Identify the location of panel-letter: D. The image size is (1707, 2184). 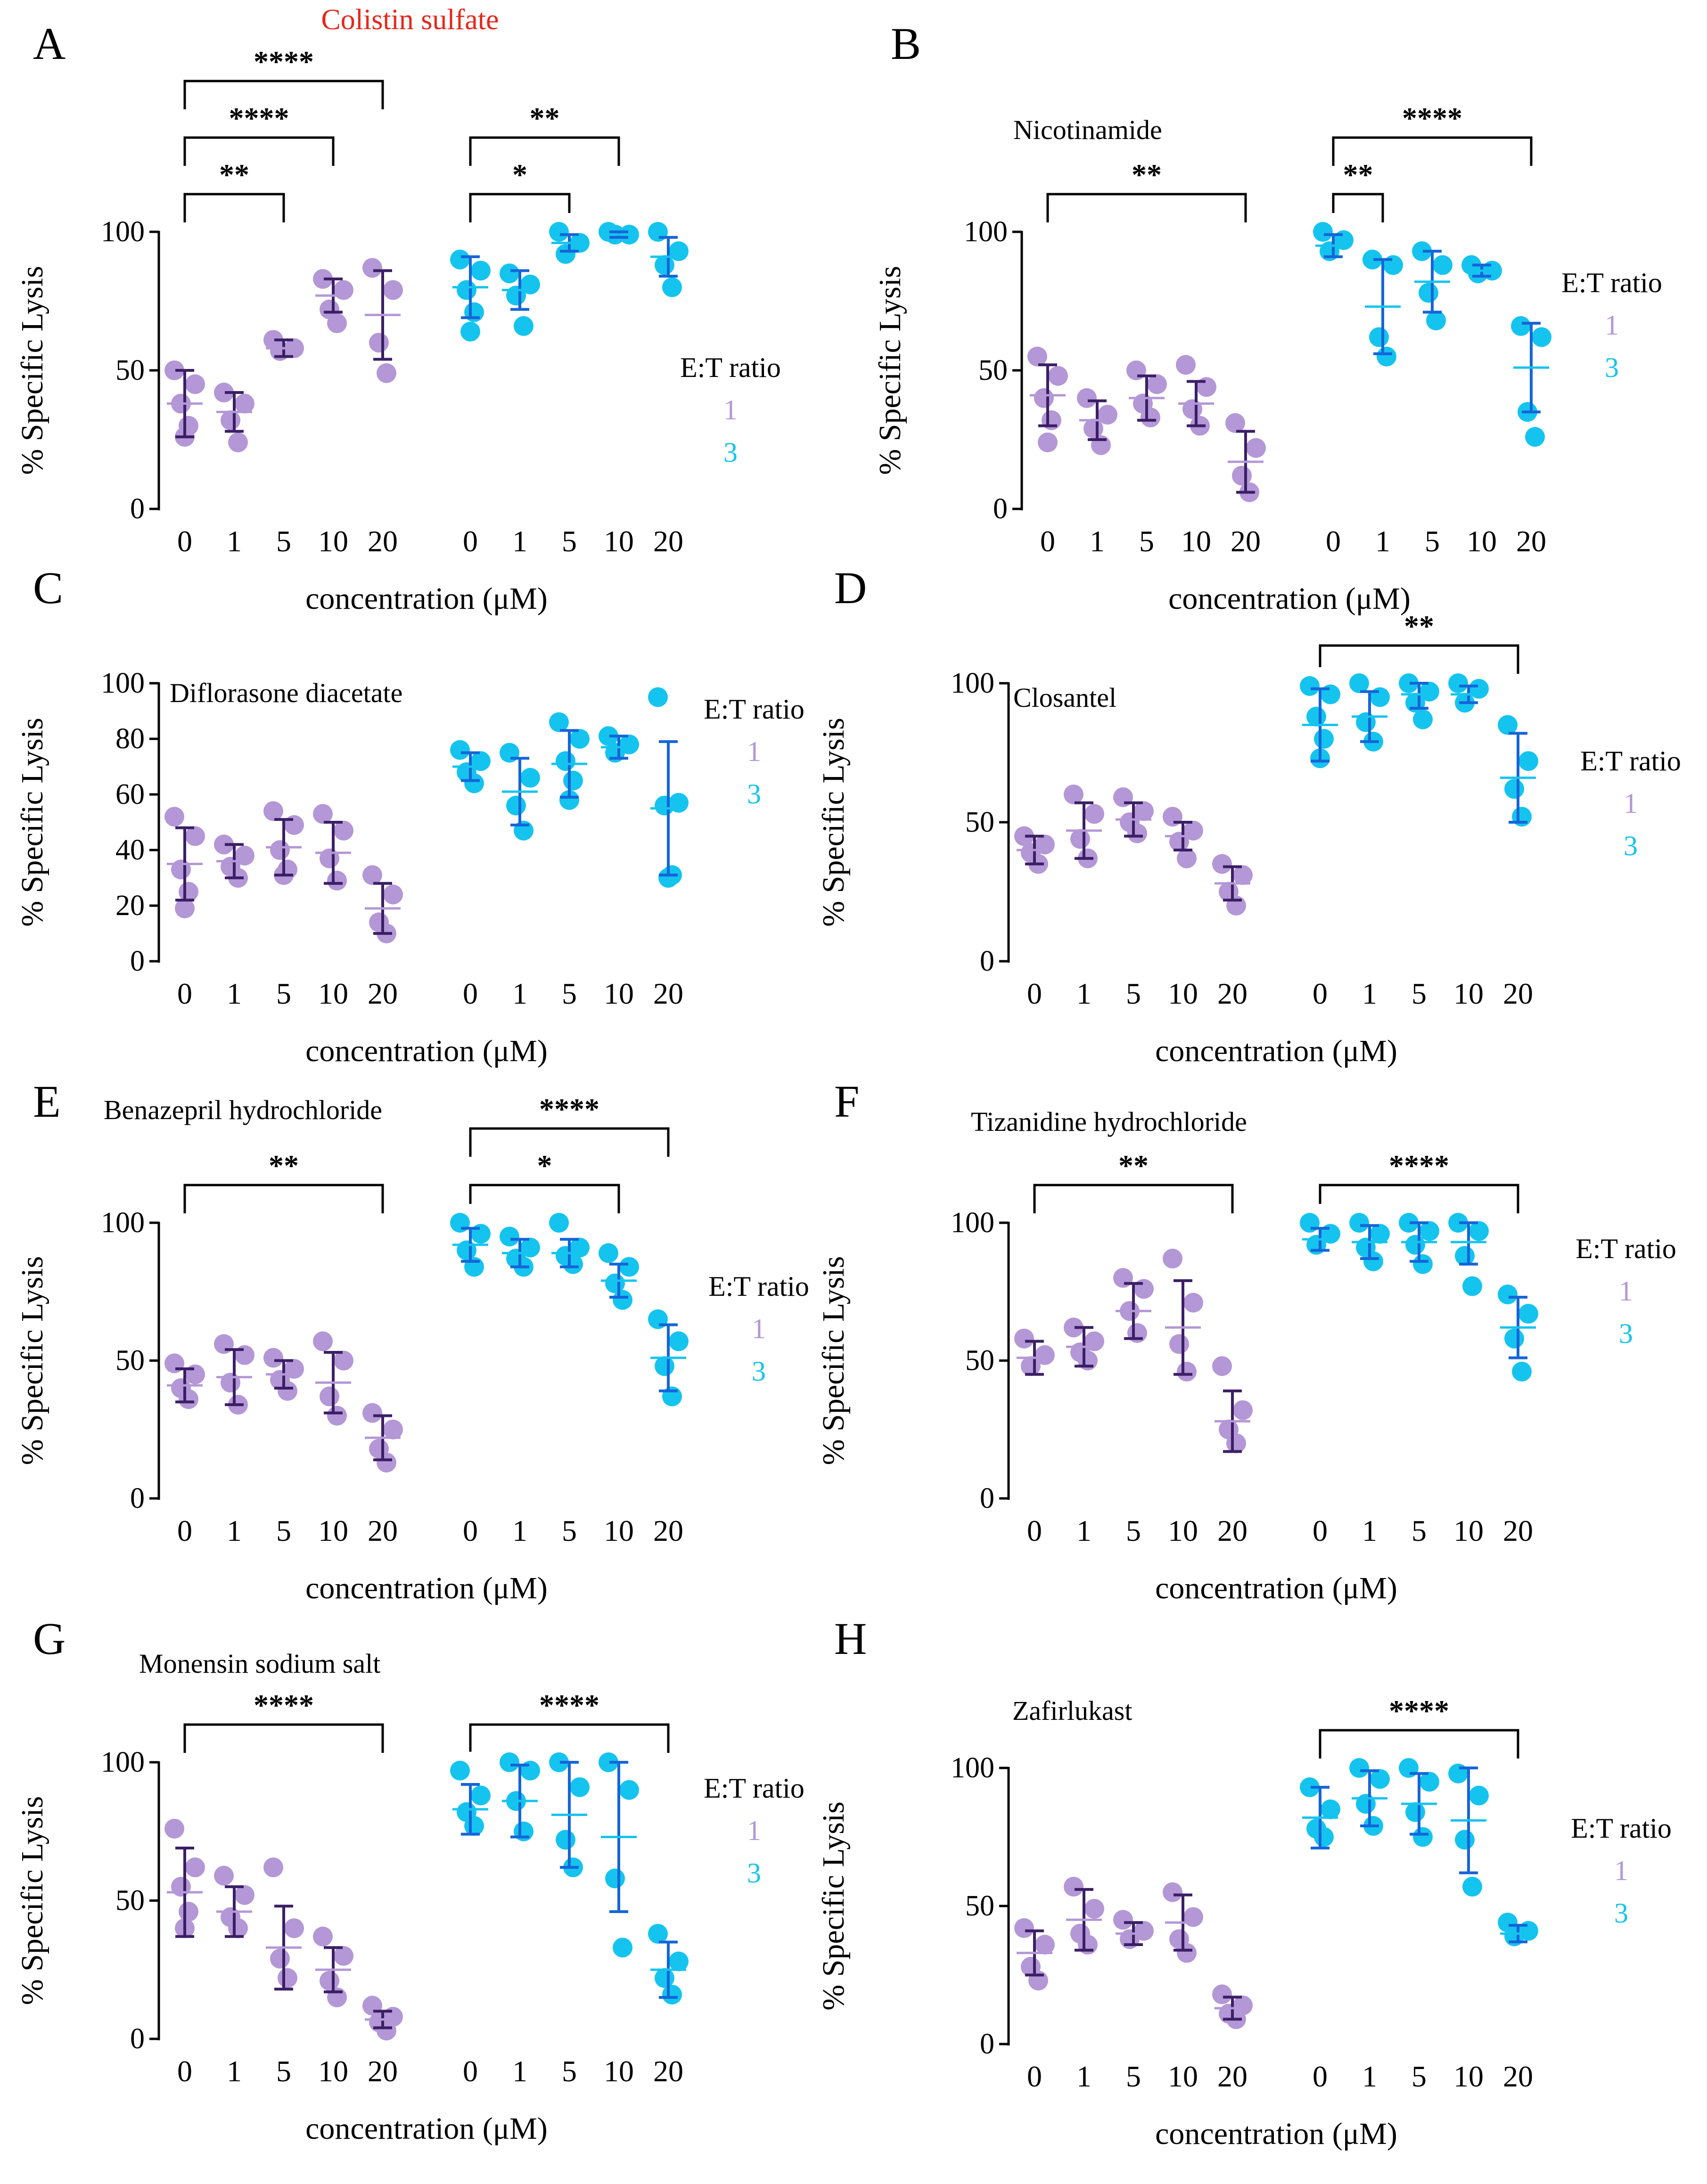
(850, 588).